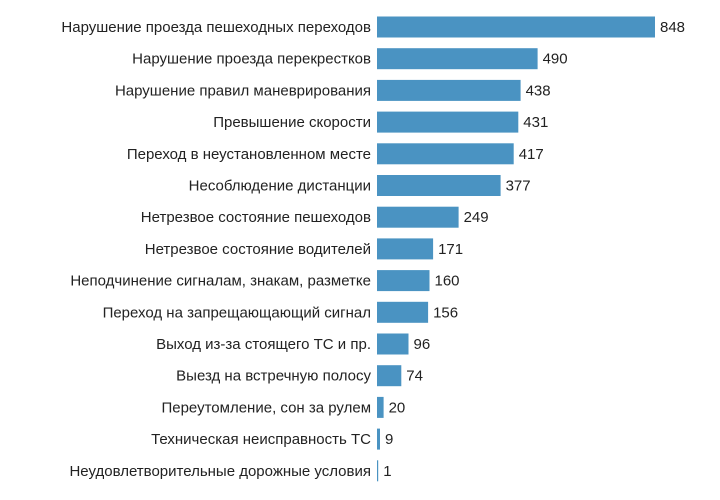 The image size is (720, 500). What do you see at coordinates (258, 249) in the screenshot?
I see `category-label-7: Нетрезвое состояние водителей` at bounding box center [258, 249].